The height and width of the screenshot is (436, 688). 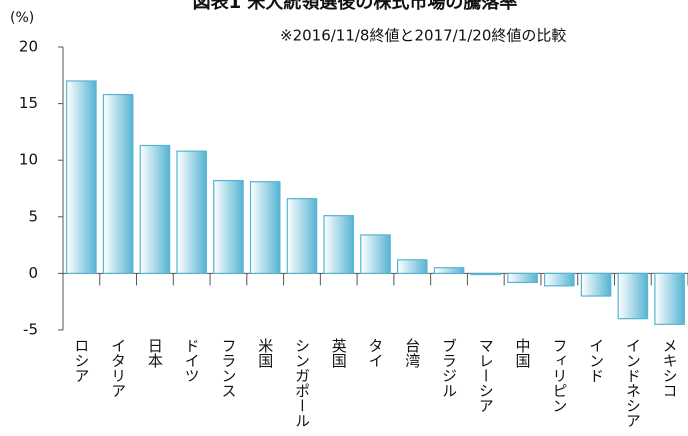 I want to click on y-axis-label: (%), so click(x=22, y=18).